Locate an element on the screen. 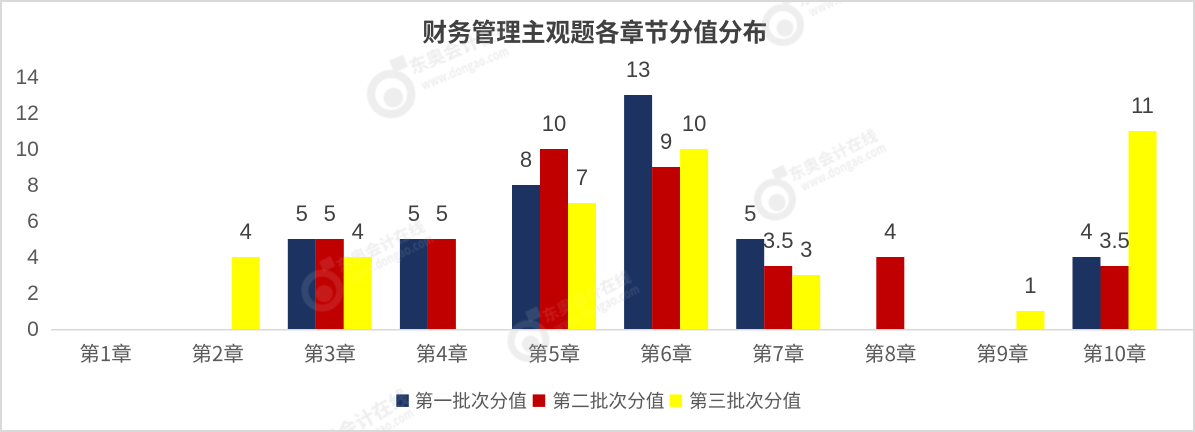  svg-text: 2 is located at coordinates (33, 293).